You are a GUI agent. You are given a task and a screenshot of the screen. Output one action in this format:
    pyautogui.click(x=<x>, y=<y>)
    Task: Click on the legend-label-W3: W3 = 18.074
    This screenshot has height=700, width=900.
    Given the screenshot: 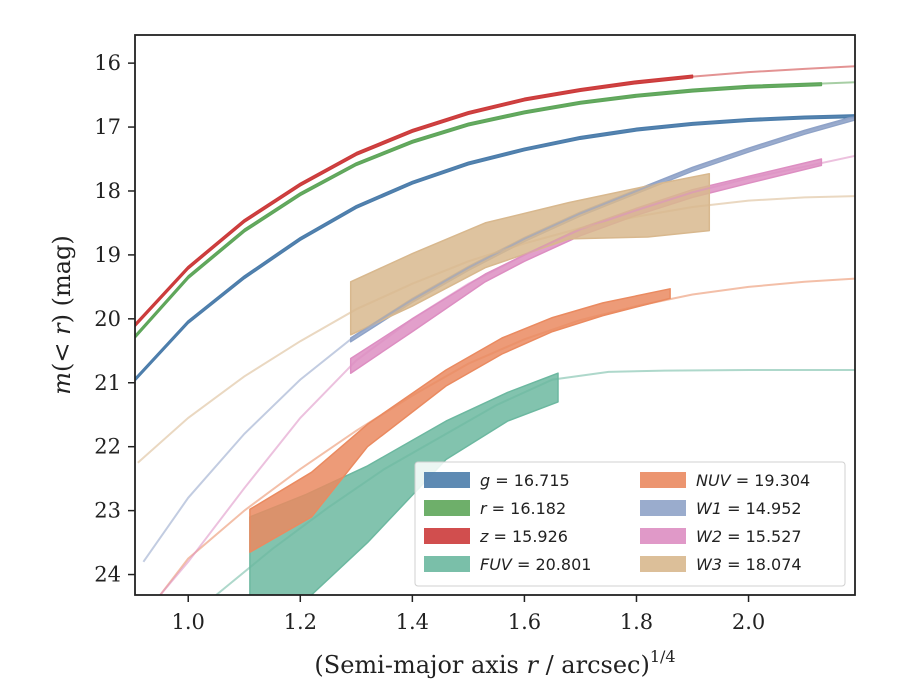 What is the action you would take?
    pyautogui.click(x=749, y=564)
    